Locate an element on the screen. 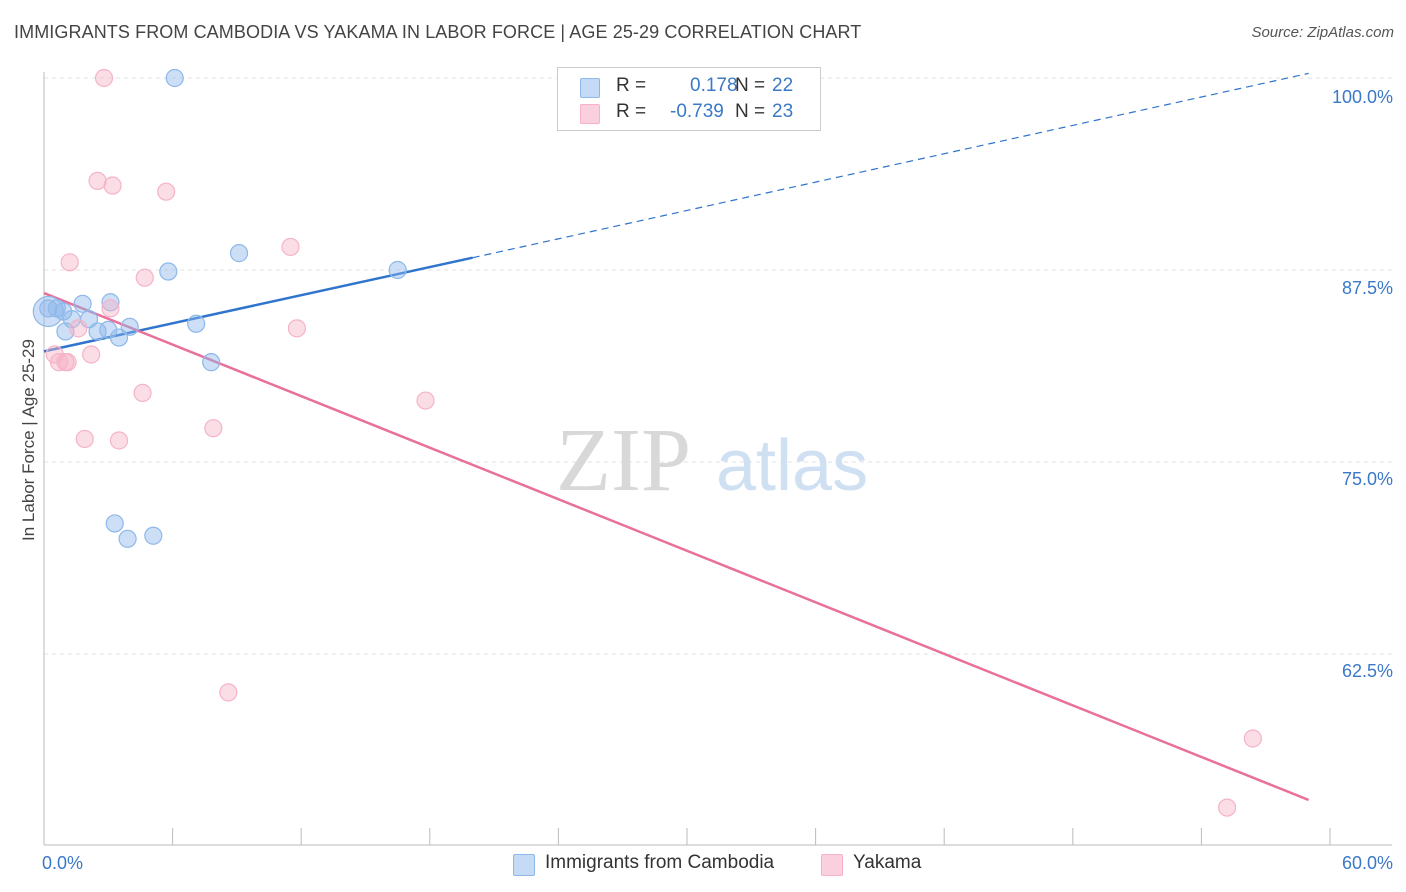  y-tick-label-75: 75.0% is located at coordinates (1367, 479).